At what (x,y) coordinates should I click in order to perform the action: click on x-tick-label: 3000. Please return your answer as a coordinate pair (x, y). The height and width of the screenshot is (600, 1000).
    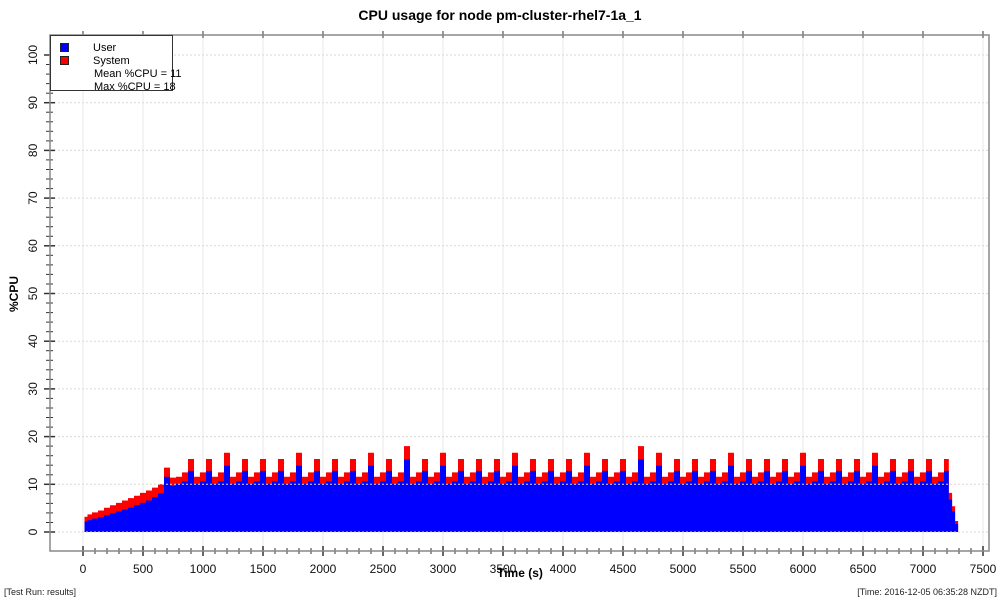
    Looking at the image, I should click on (443, 569).